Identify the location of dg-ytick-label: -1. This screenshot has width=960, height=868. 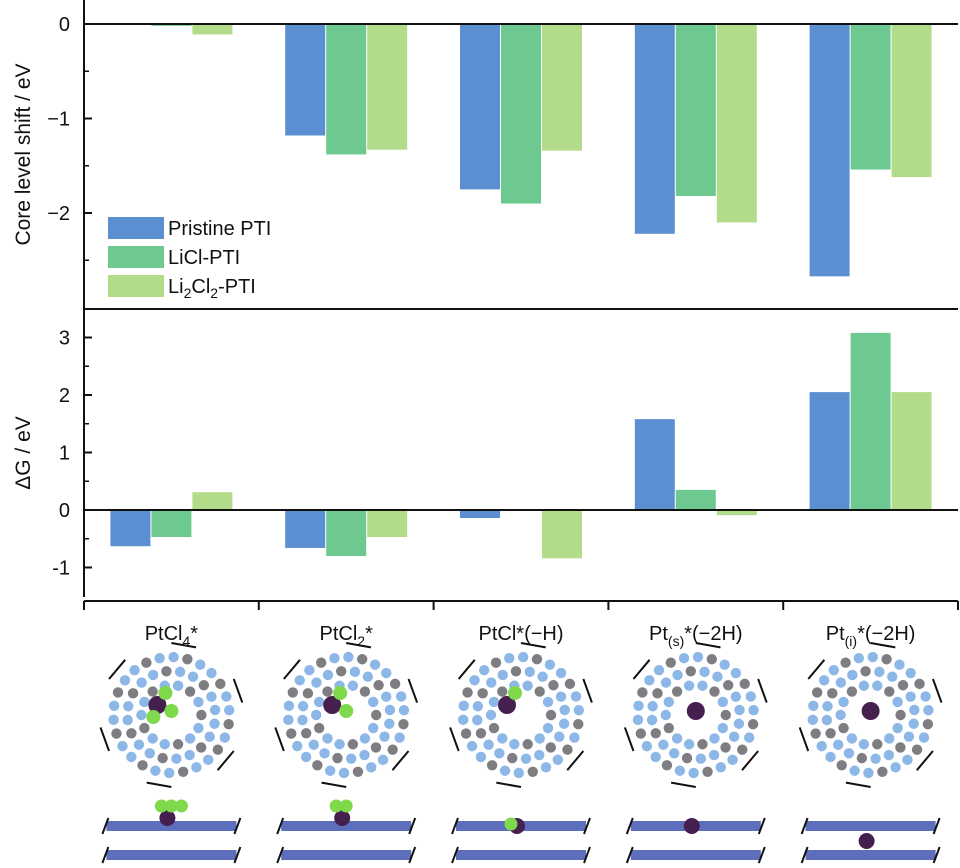
(61, 569).